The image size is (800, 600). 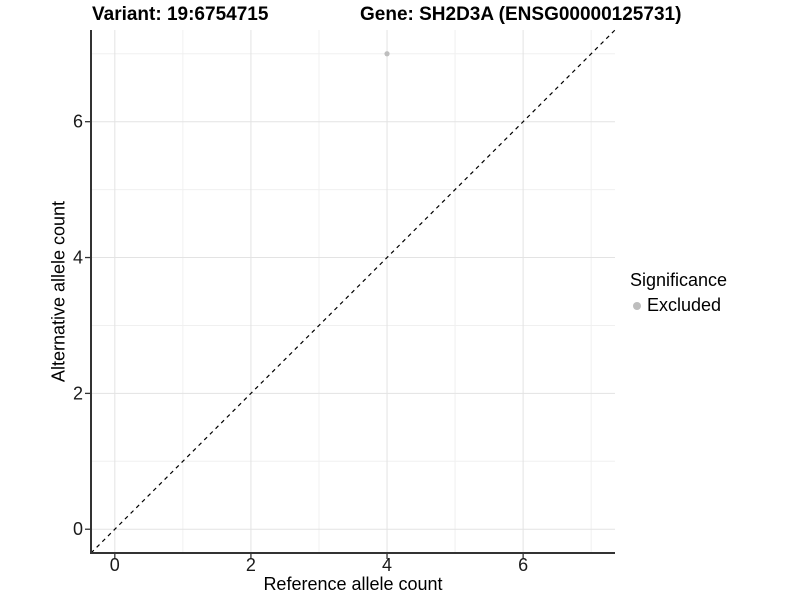 What do you see at coordinates (180, 14) in the screenshot?
I see `plot-title-variant: Variant: 19:6754715` at bounding box center [180, 14].